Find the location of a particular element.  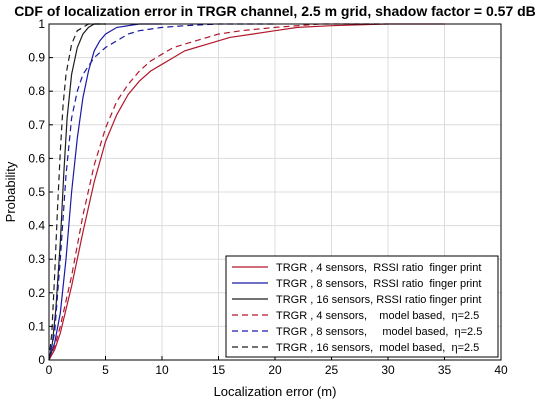

x-tick-label: 10 is located at coordinates (162, 370).